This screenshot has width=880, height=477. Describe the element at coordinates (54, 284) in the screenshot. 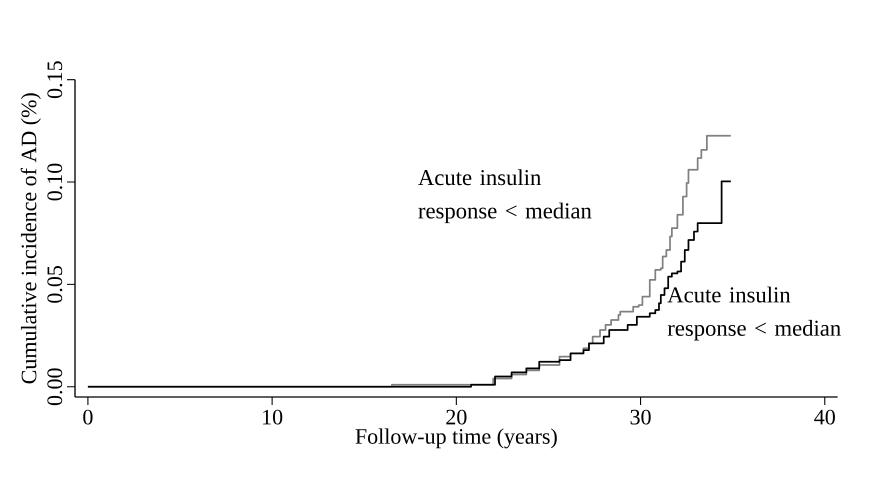

I see `y-tick-label: 0.05` at that location.